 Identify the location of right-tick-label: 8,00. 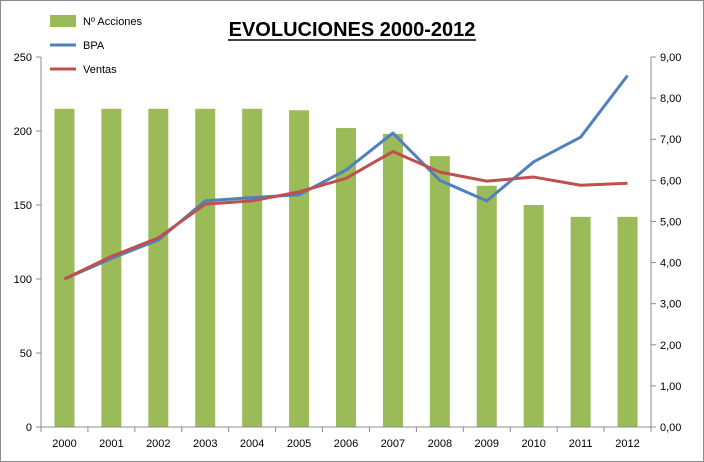
(670, 99).